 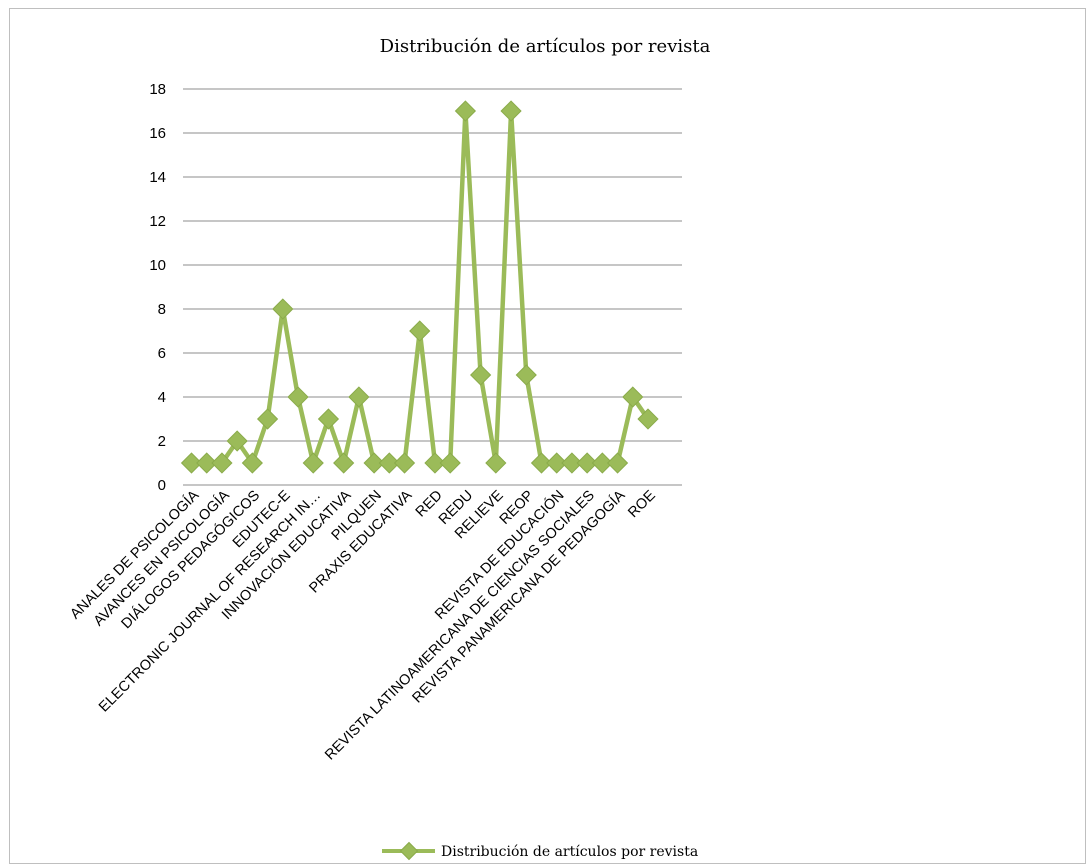 What do you see at coordinates (409, 851) in the screenshot?
I see `legend-diamond-icon` at bounding box center [409, 851].